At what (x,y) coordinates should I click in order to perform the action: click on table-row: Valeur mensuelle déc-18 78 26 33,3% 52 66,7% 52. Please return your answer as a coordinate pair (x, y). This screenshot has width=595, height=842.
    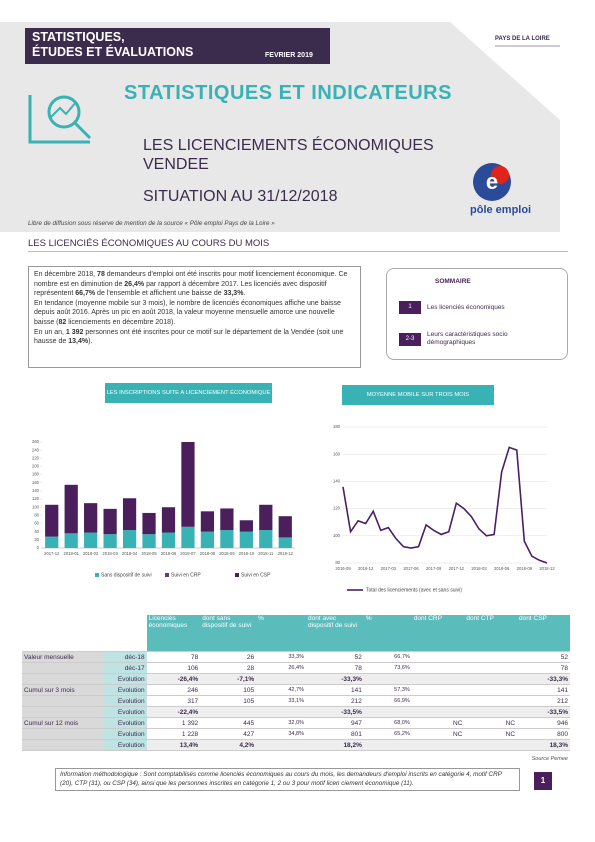
    Looking at the image, I should click on (296, 657).